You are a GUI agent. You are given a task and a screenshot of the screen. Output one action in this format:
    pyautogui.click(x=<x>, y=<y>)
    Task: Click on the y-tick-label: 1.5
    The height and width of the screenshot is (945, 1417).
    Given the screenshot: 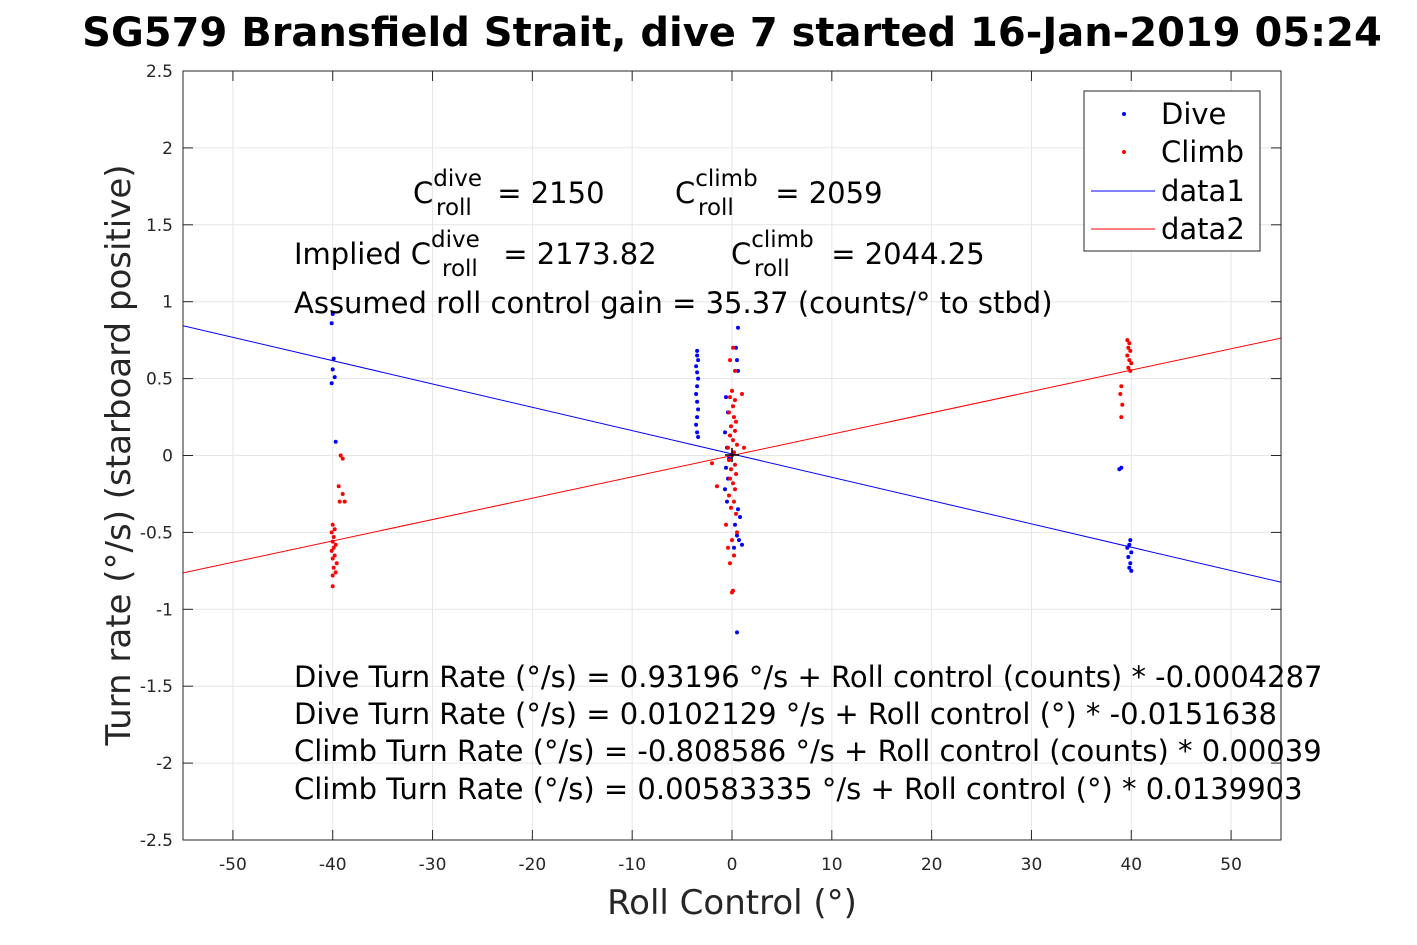 What is the action you would take?
    pyautogui.click(x=159, y=226)
    